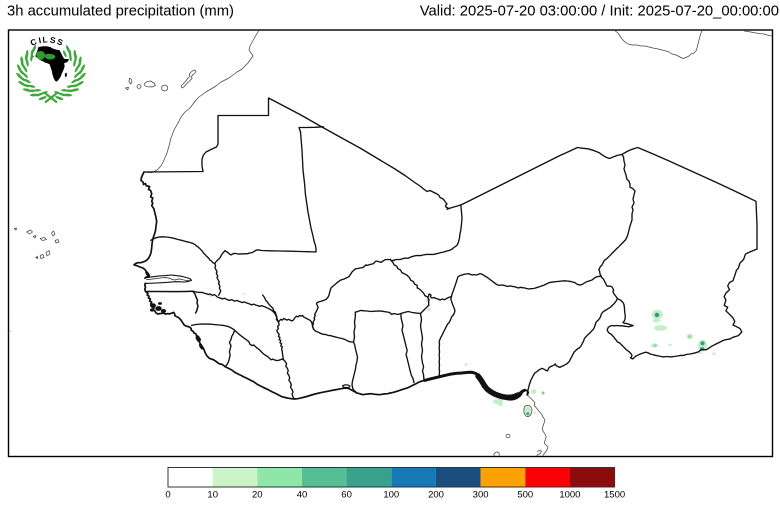 The image size is (780, 515). What do you see at coordinates (391, 495) in the screenshot?
I see `svg-text: 100` at bounding box center [391, 495].